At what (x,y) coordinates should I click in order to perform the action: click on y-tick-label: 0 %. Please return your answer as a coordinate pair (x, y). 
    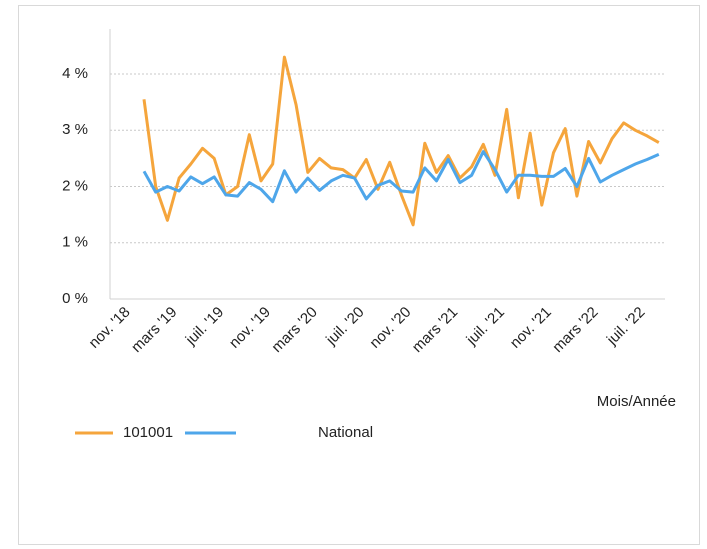
    Looking at the image, I should click on (75, 298).